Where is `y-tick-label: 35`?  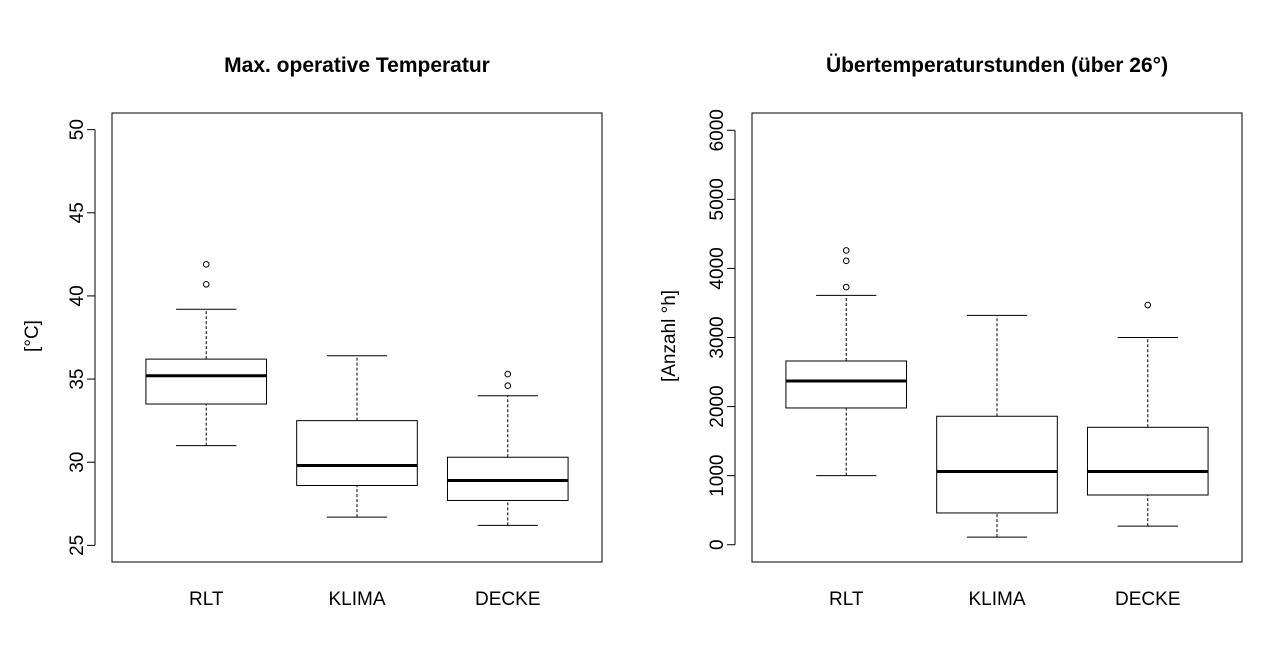
y-tick-label: 35 is located at coordinates (77, 379).